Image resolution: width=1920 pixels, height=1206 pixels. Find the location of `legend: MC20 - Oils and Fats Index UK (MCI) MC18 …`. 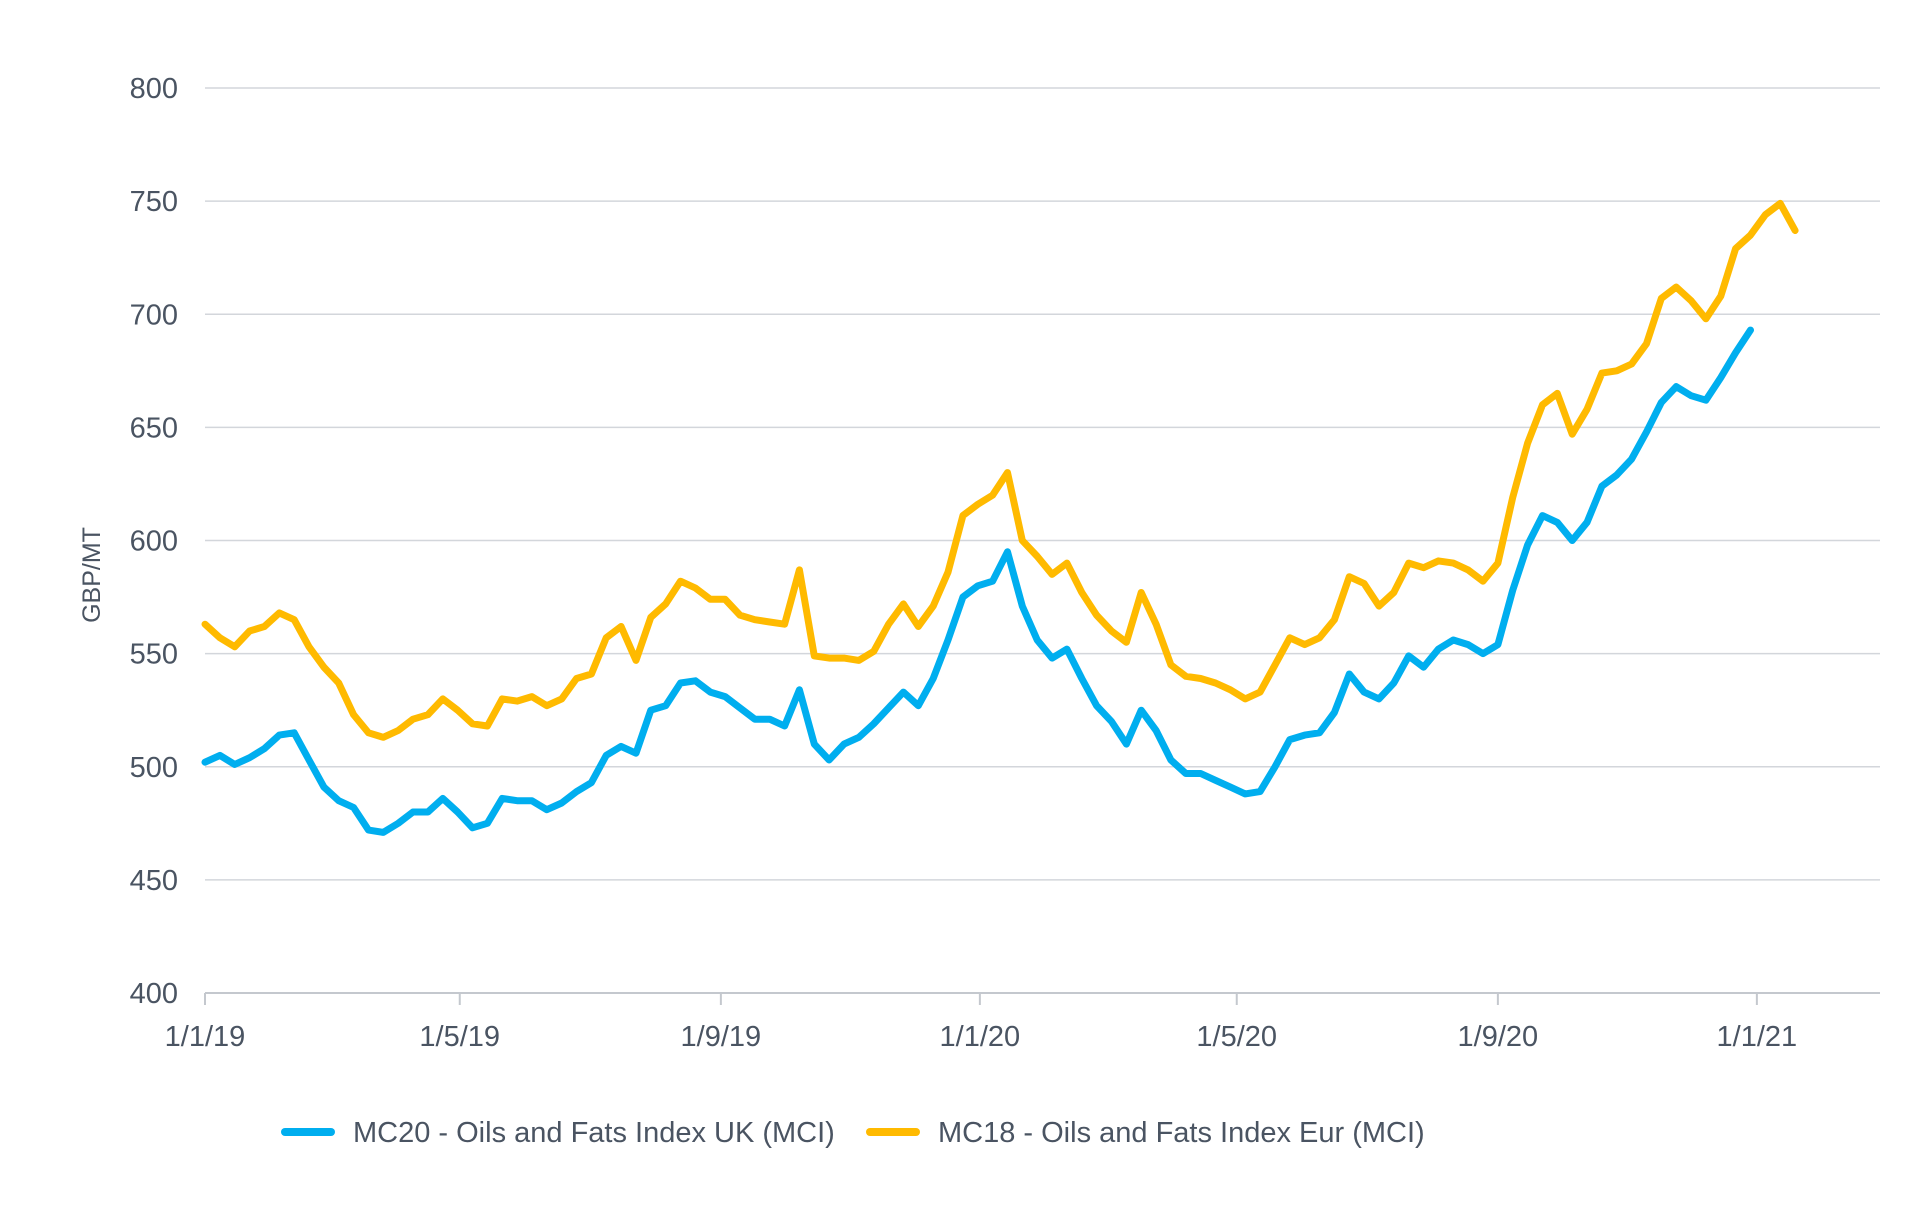

legend: MC20 - Oils and Fats Index UK (MCI) MC18 … is located at coordinates (853, 1133).